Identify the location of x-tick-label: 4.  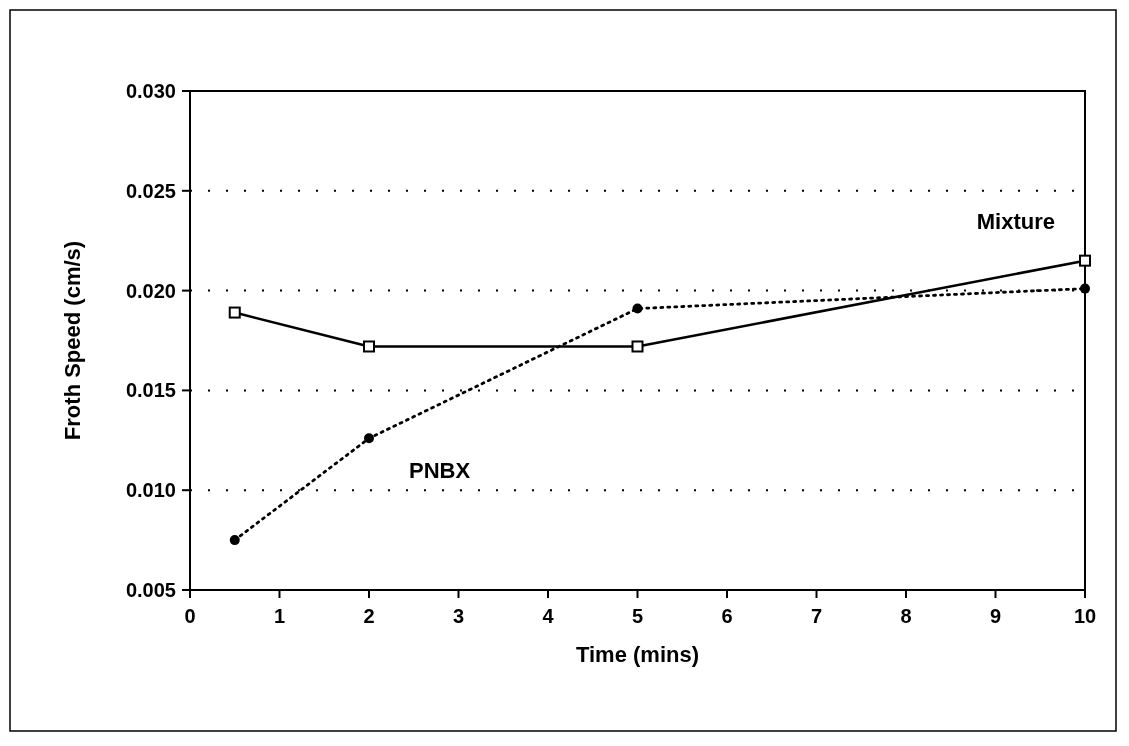
(548, 616).